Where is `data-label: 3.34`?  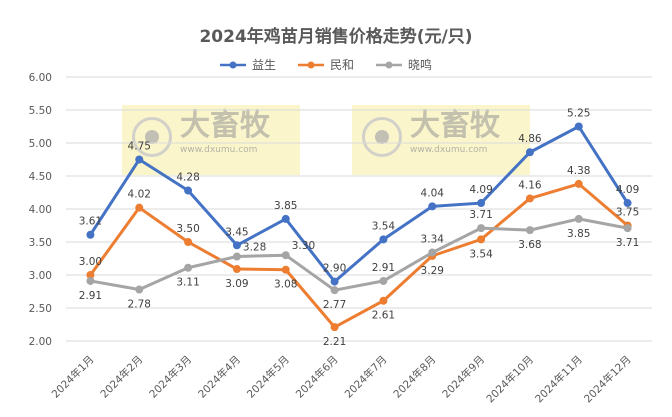
data-label: 3.34 is located at coordinates (433, 240).